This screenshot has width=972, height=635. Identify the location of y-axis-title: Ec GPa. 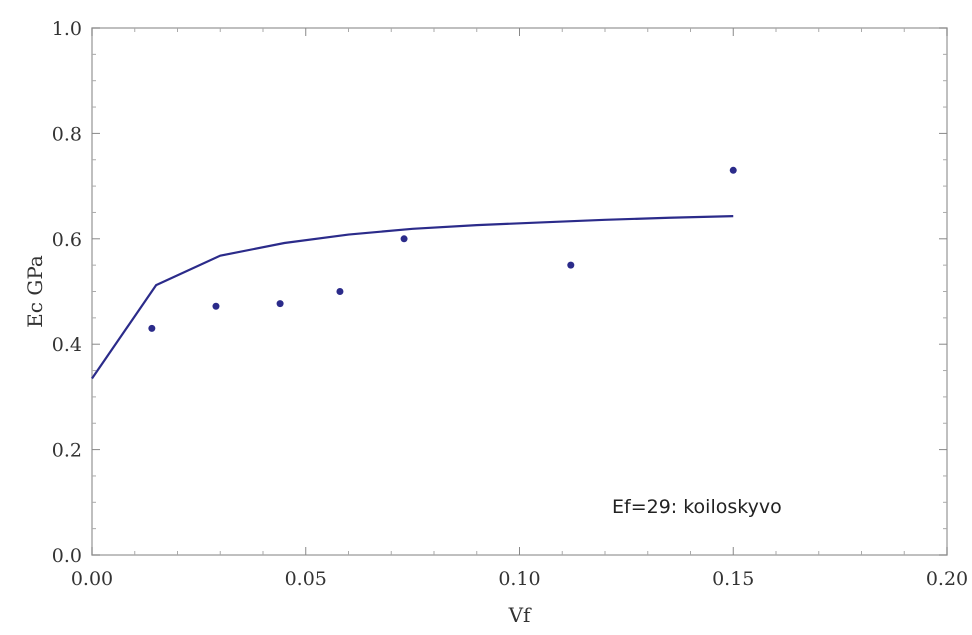
(35, 291).